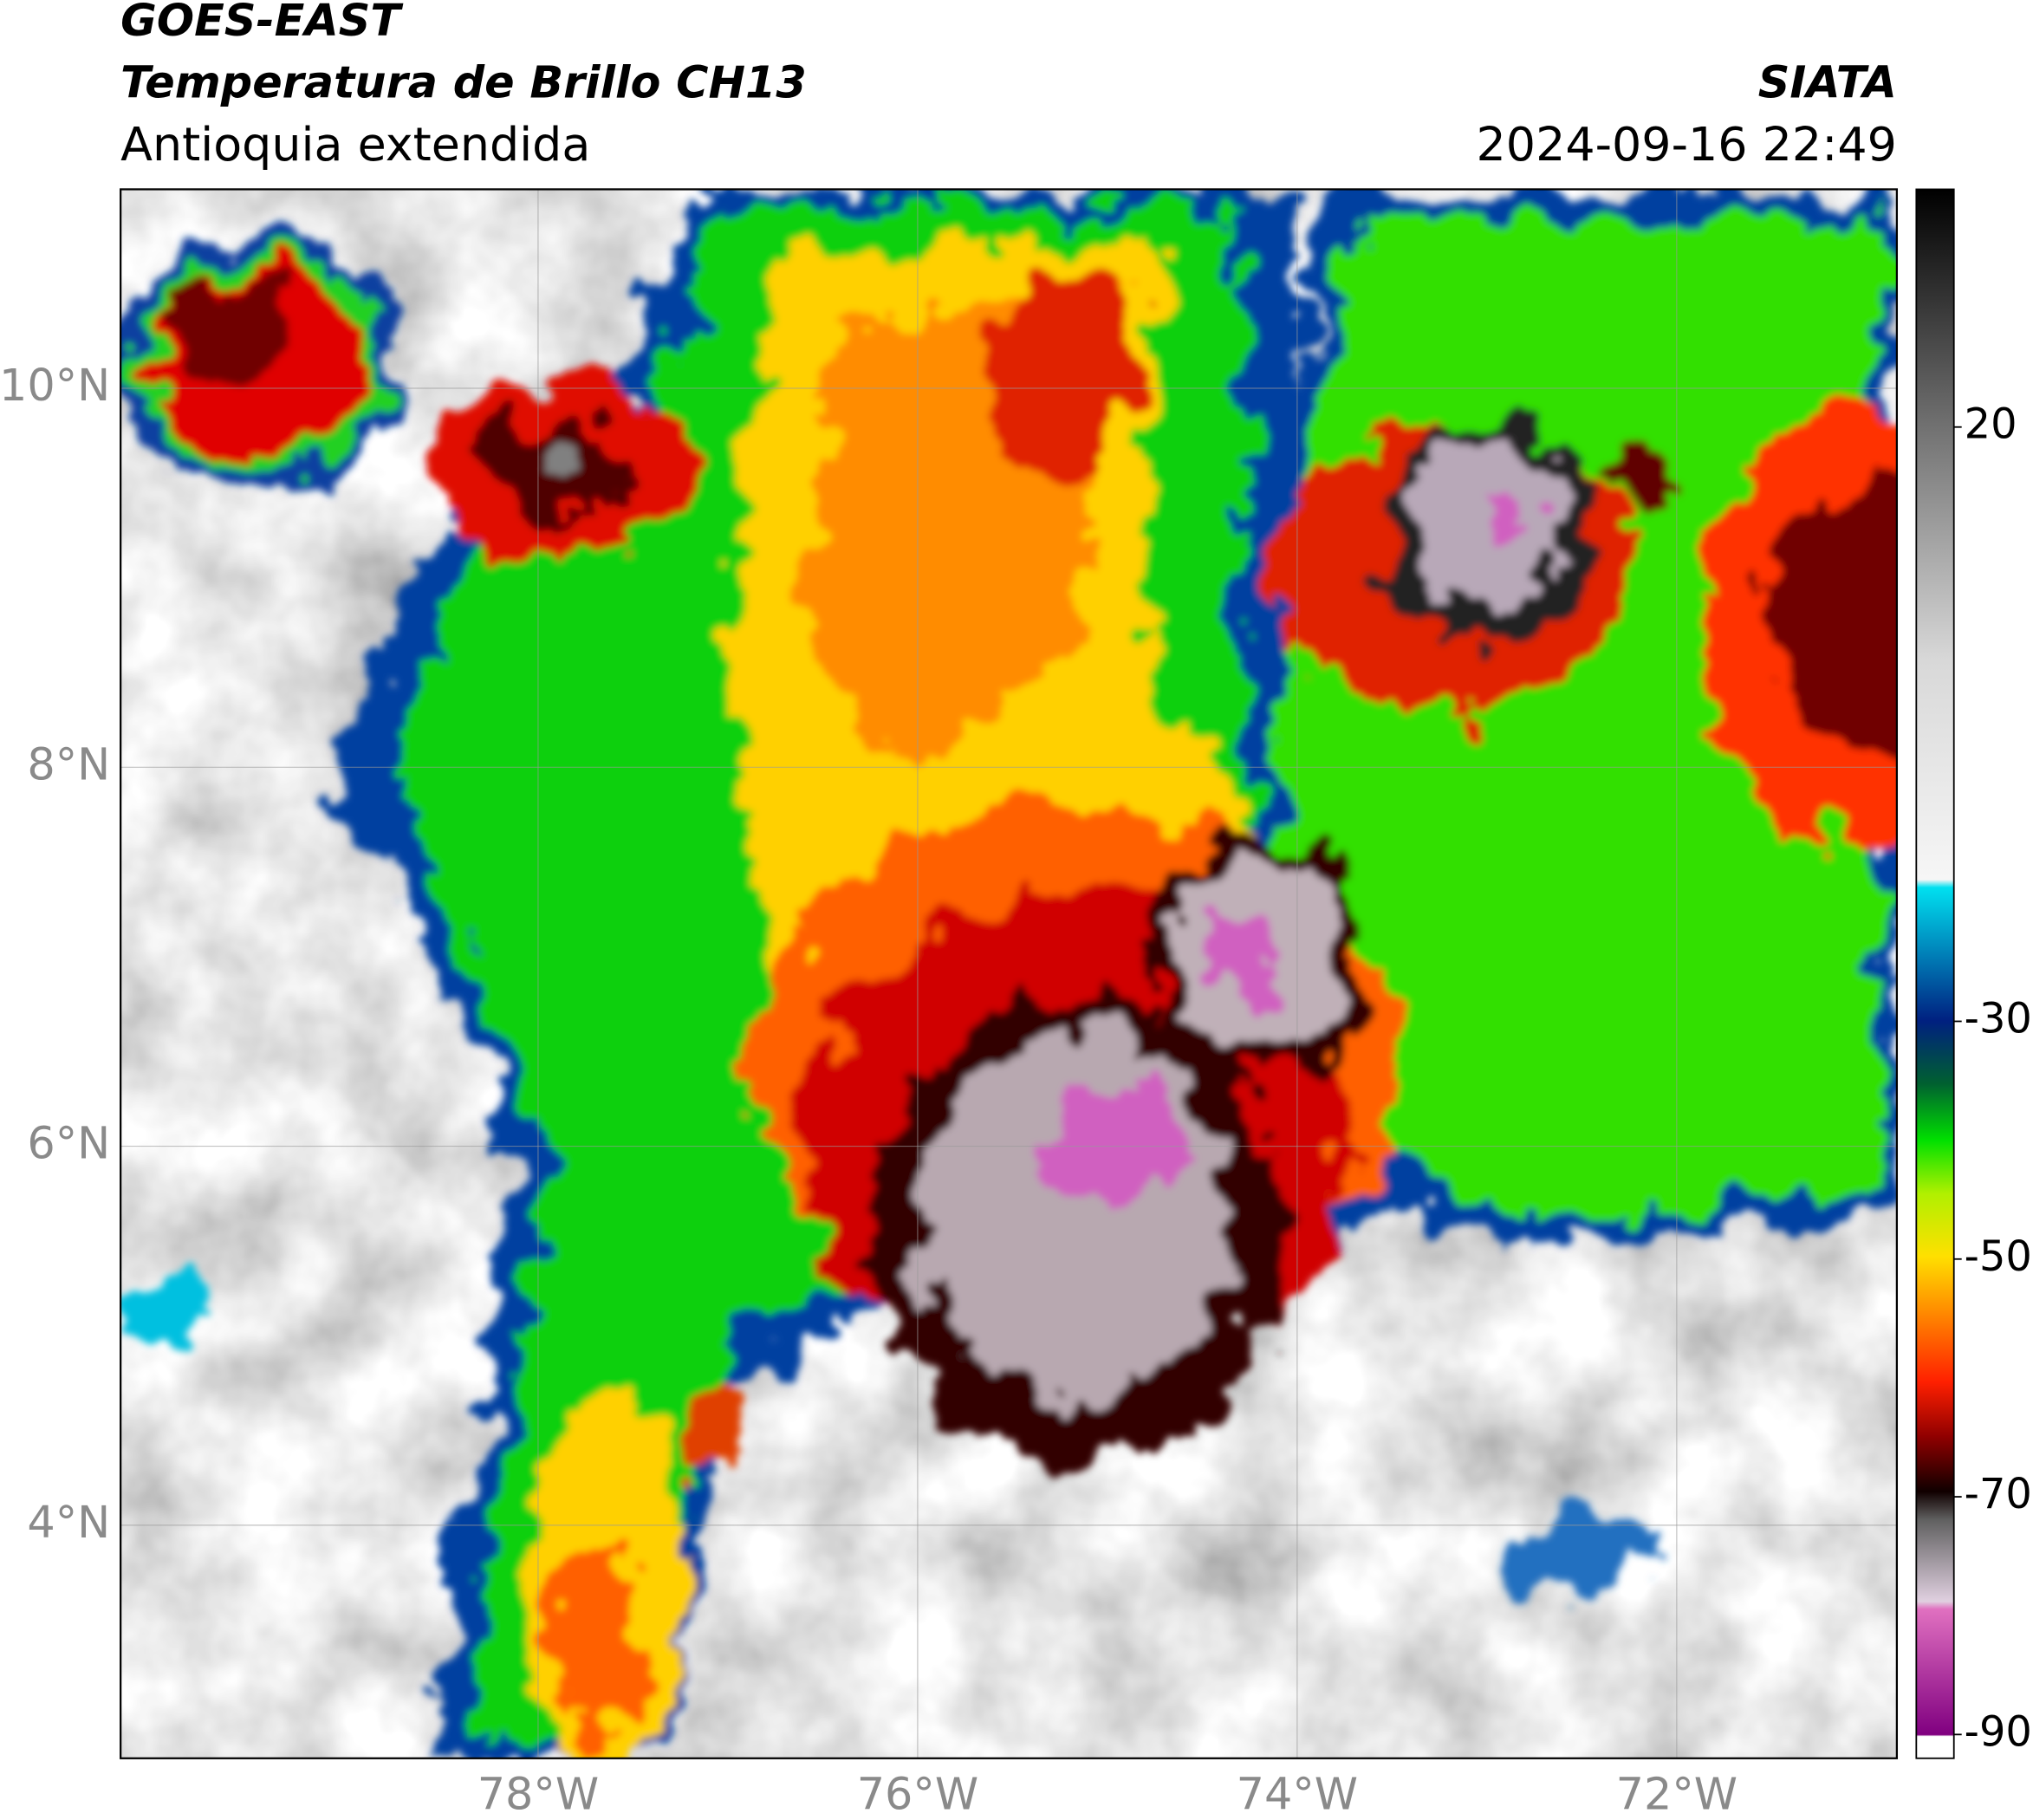  I want to click on lon-tick-label: 76°W, so click(917, 1794).